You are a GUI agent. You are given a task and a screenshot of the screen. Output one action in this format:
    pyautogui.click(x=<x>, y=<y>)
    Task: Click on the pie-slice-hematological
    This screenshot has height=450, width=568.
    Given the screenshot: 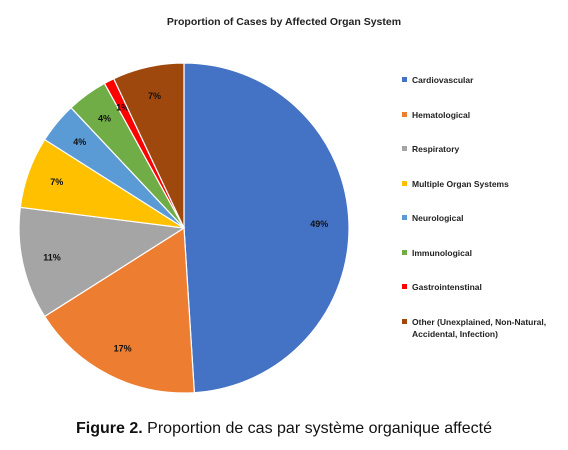 What is the action you would take?
    pyautogui.click(x=119, y=310)
    